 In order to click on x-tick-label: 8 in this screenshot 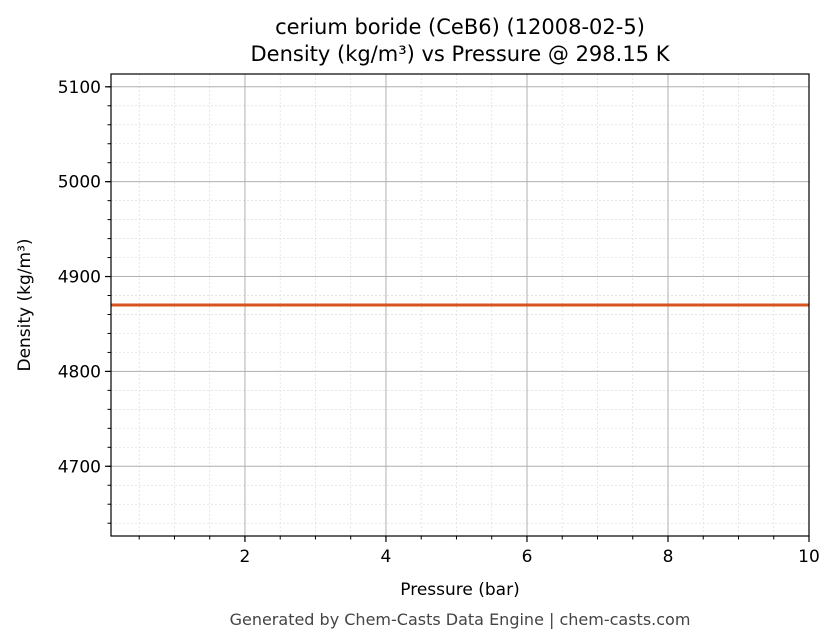, I will do `click(668, 557)`.